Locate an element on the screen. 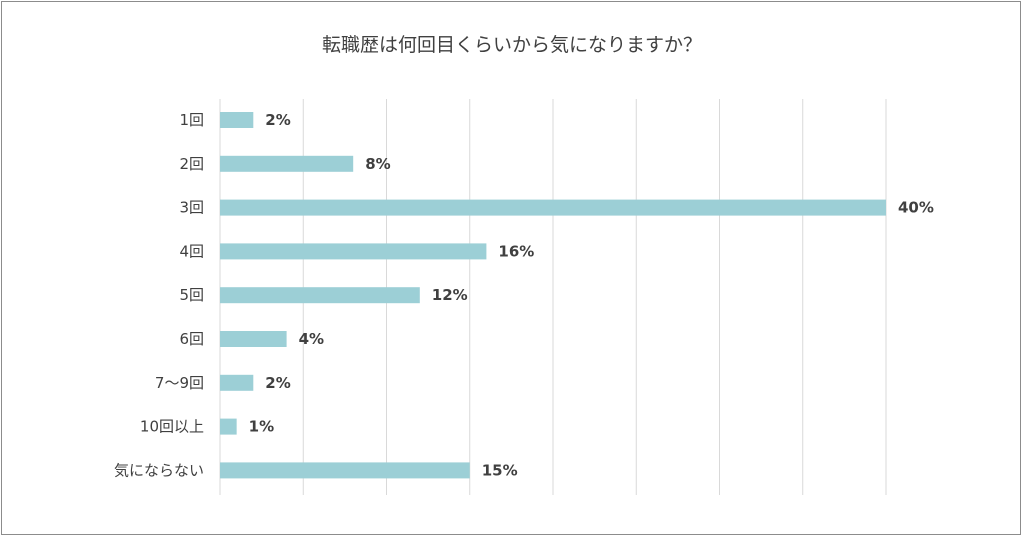 The image size is (1024, 538). category-label: 3回 is located at coordinates (191, 208).